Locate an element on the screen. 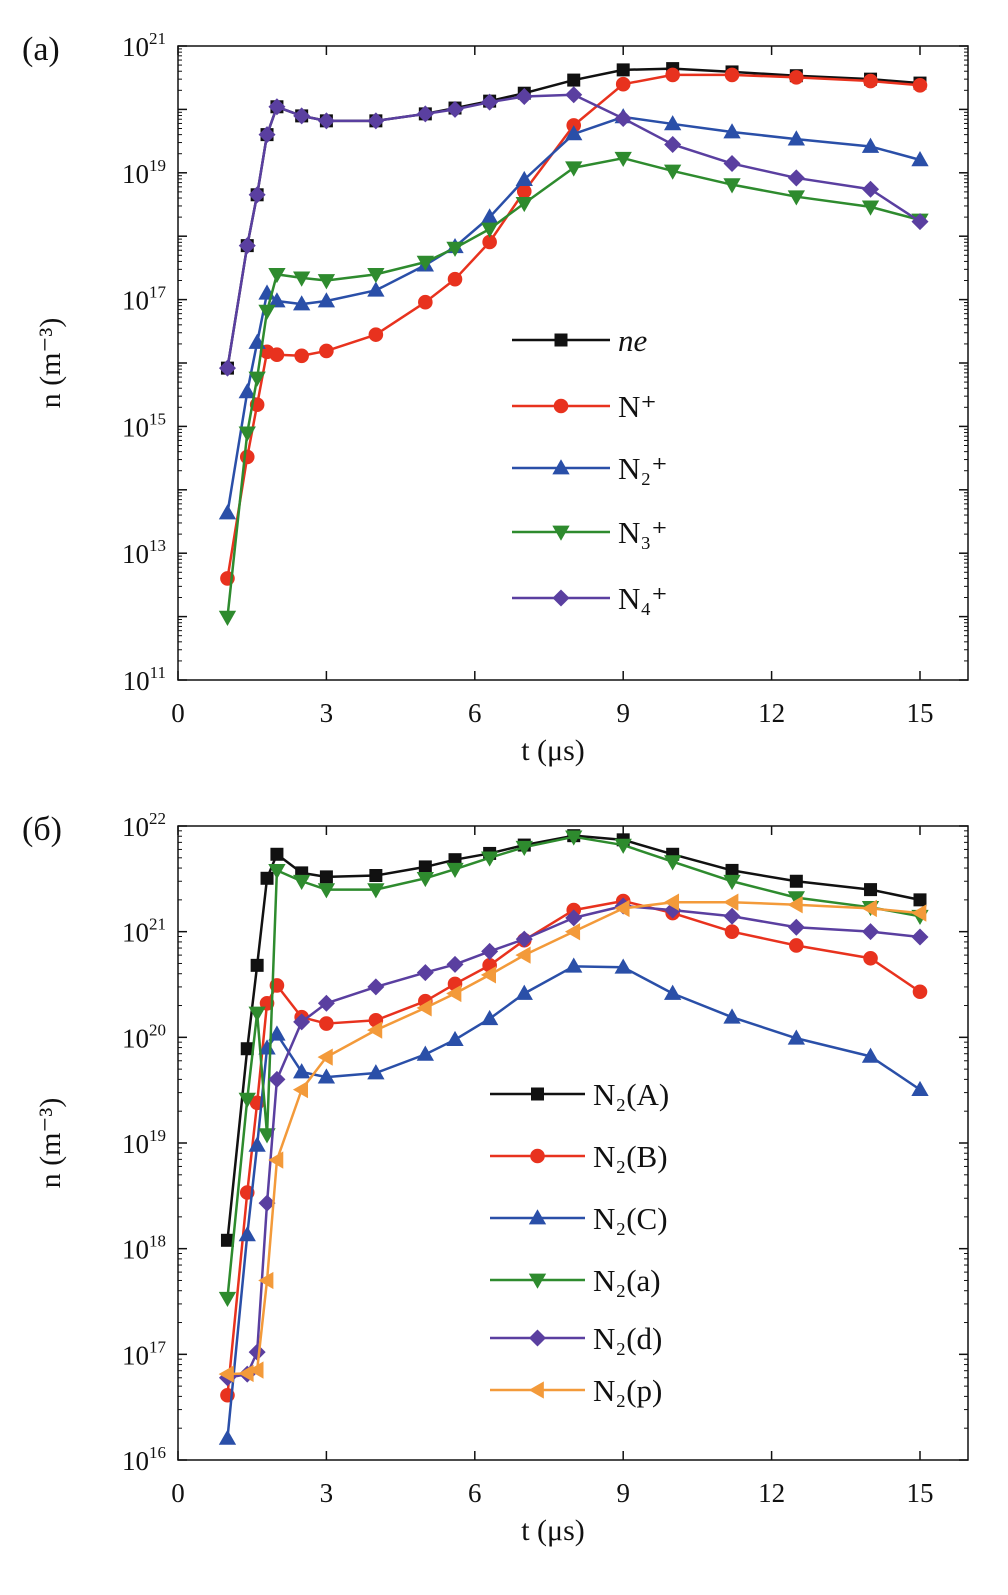 The width and height of the screenshot is (1008, 1595). panel-label: (a) is located at coordinates (41, 49).